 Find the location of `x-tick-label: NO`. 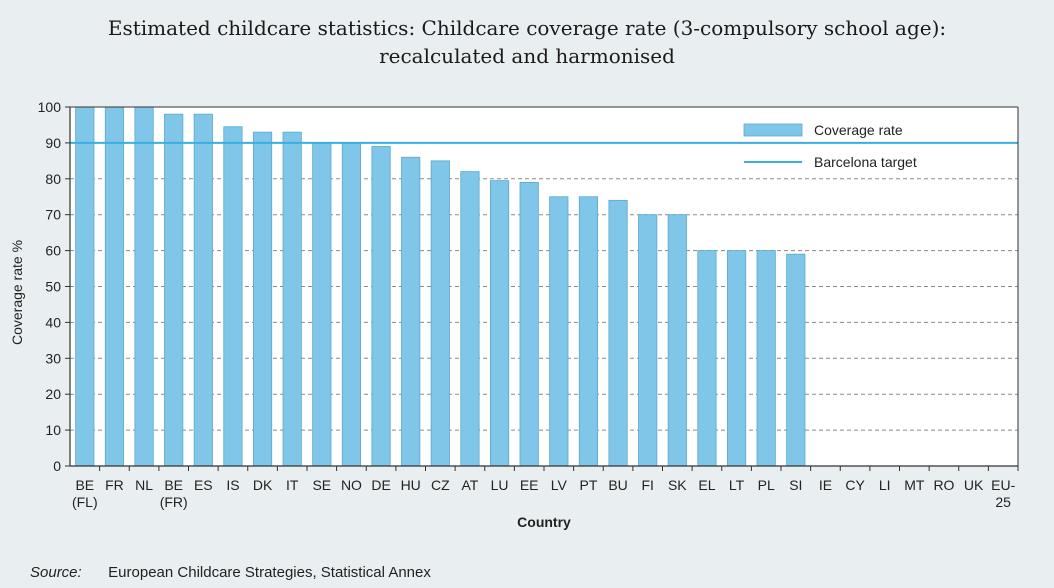

x-tick-label: NO is located at coordinates (351, 485).